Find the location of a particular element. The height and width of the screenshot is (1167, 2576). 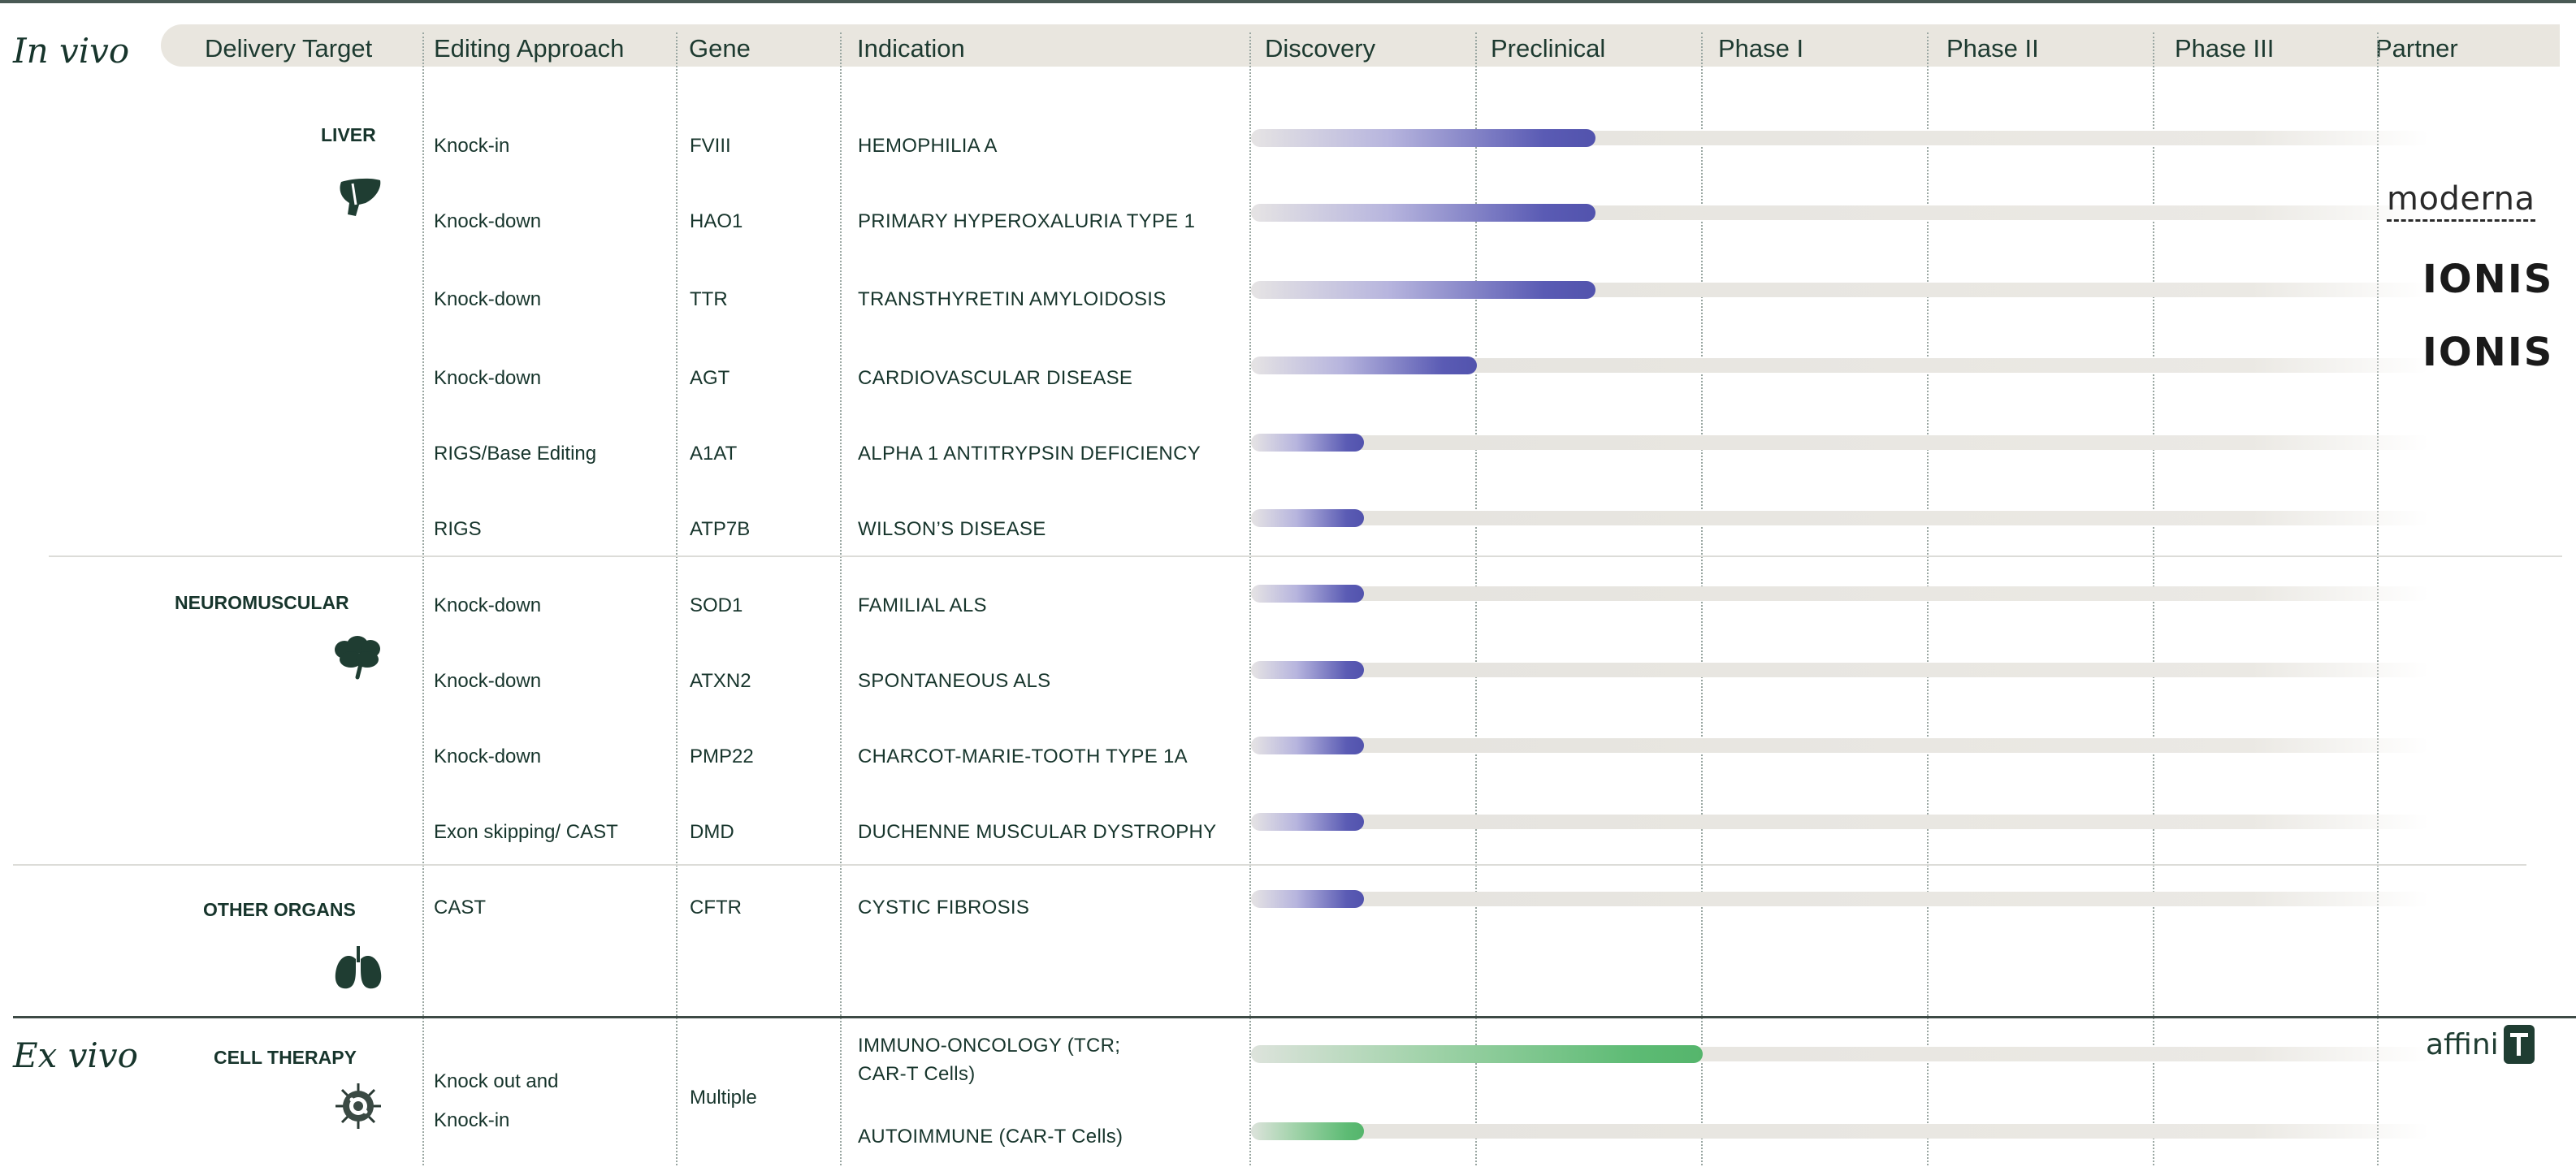

header-band is located at coordinates (1360, 45).